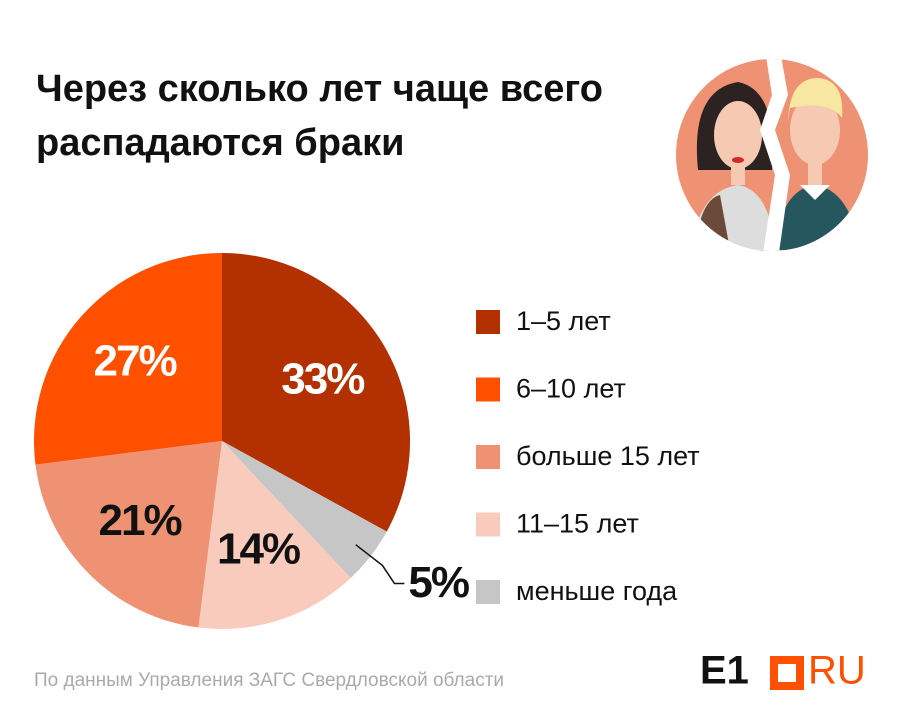 The height and width of the screenshot is (717, 900). What do you see at coordinates (258, 548) in the screenshot?
I see `data-label: 14%` at bounding box center [258, 548].